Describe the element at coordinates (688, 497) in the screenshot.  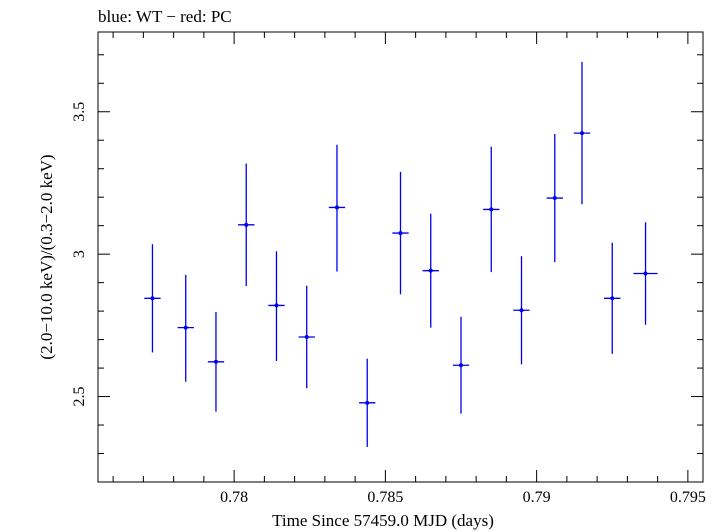
I see `x-tick-label: 0.795` at that location.